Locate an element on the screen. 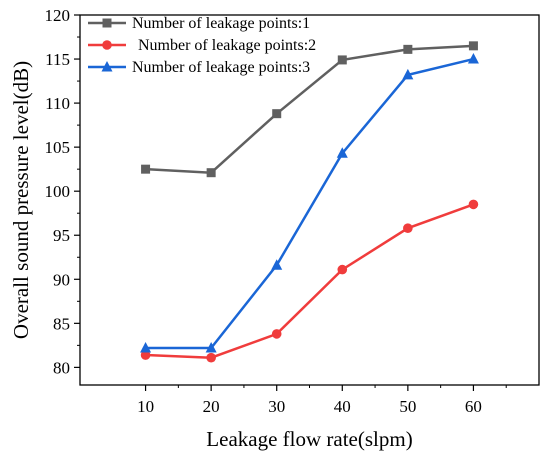  x-tick-label: 20 is located at coordinates (211, 406).